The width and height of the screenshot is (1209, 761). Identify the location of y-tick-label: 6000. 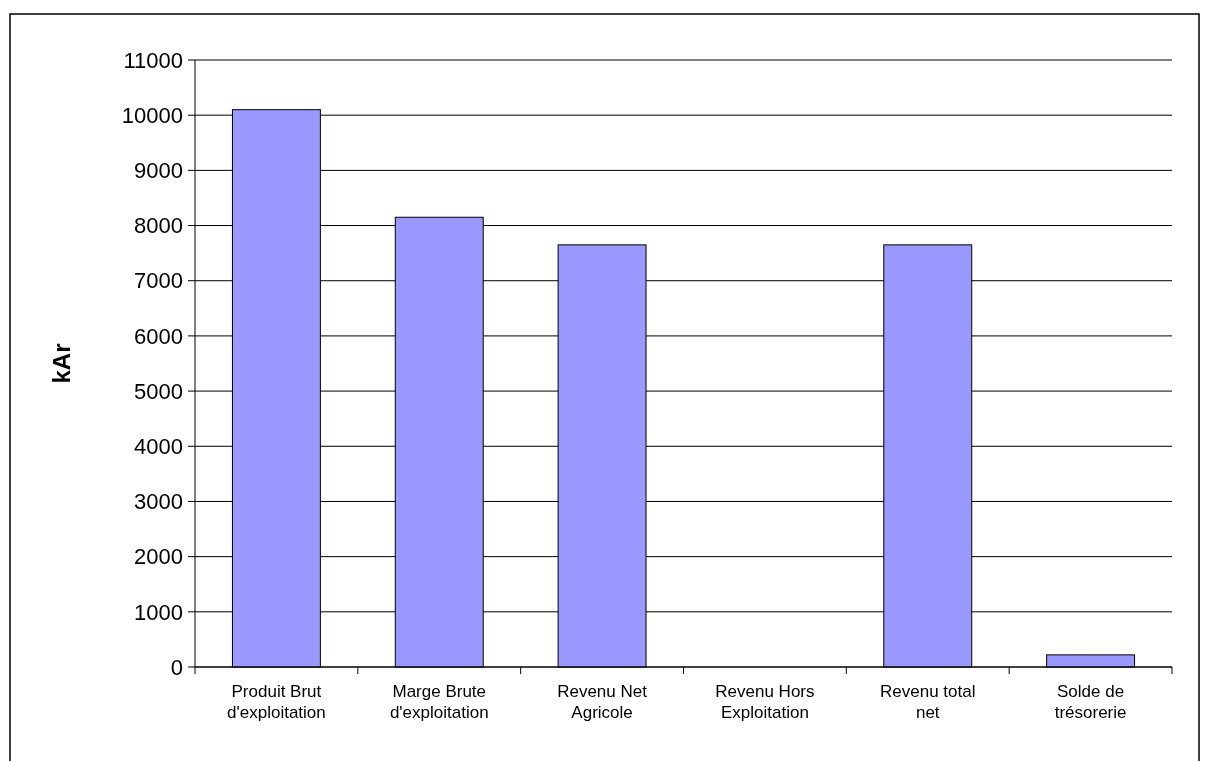
(158, 336).